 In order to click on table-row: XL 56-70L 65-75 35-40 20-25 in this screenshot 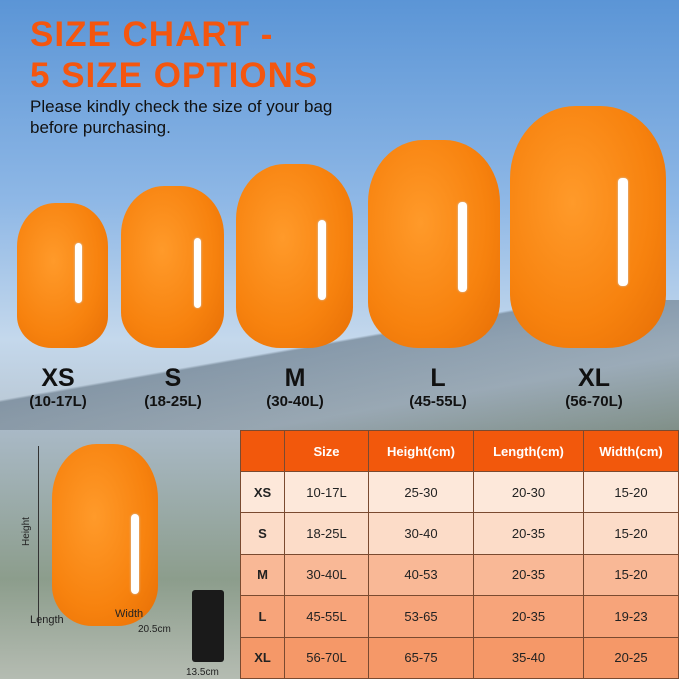, I will do `click(459, 657)`.